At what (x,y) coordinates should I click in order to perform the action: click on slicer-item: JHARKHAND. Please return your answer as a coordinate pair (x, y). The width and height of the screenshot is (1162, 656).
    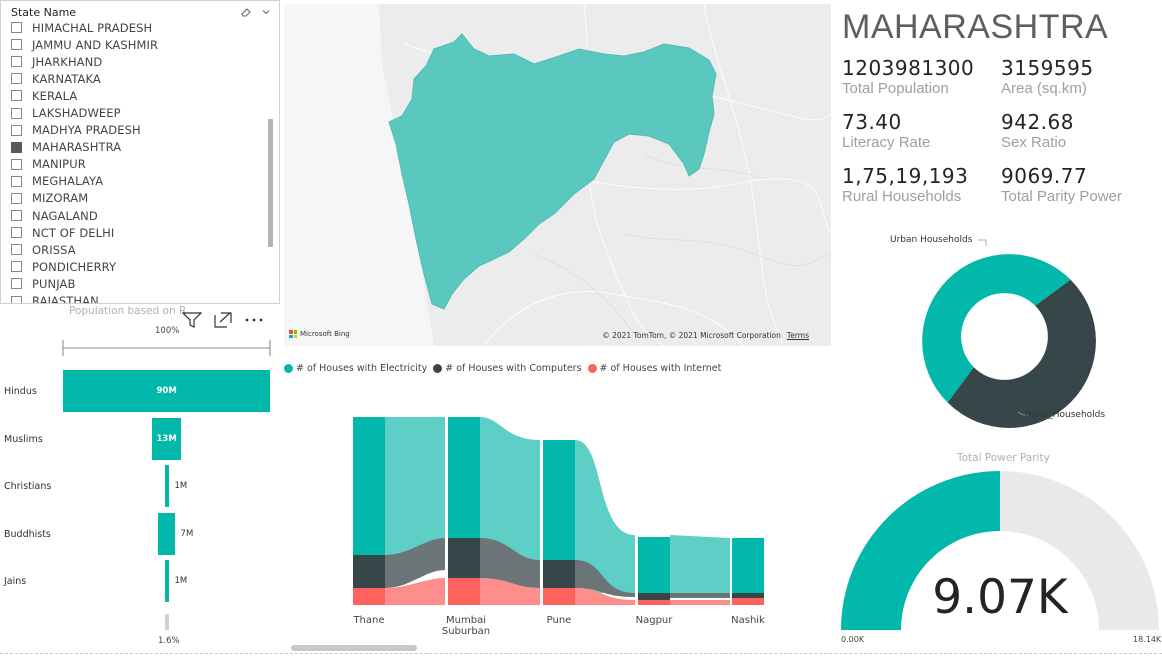
    Looking at the image, I should click on (140, 61).